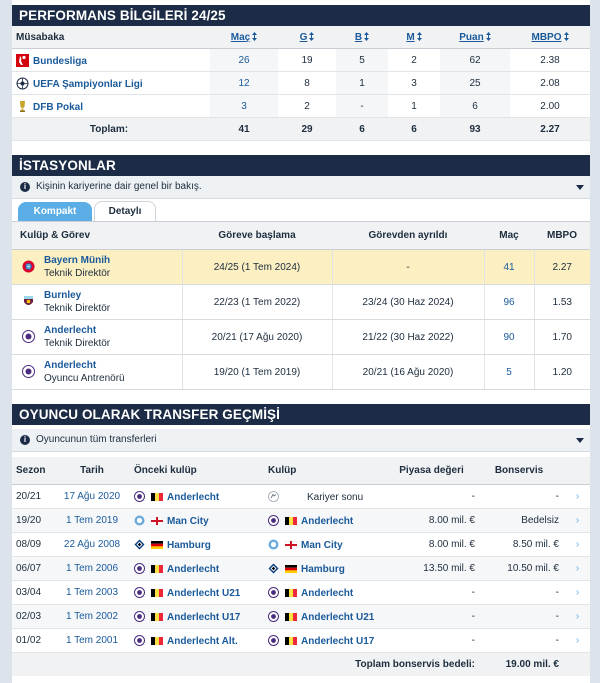 The width and height of the screenshot is (600, 683). I want to click on date-cell: 1 Tem 2019, so click(92, 520).